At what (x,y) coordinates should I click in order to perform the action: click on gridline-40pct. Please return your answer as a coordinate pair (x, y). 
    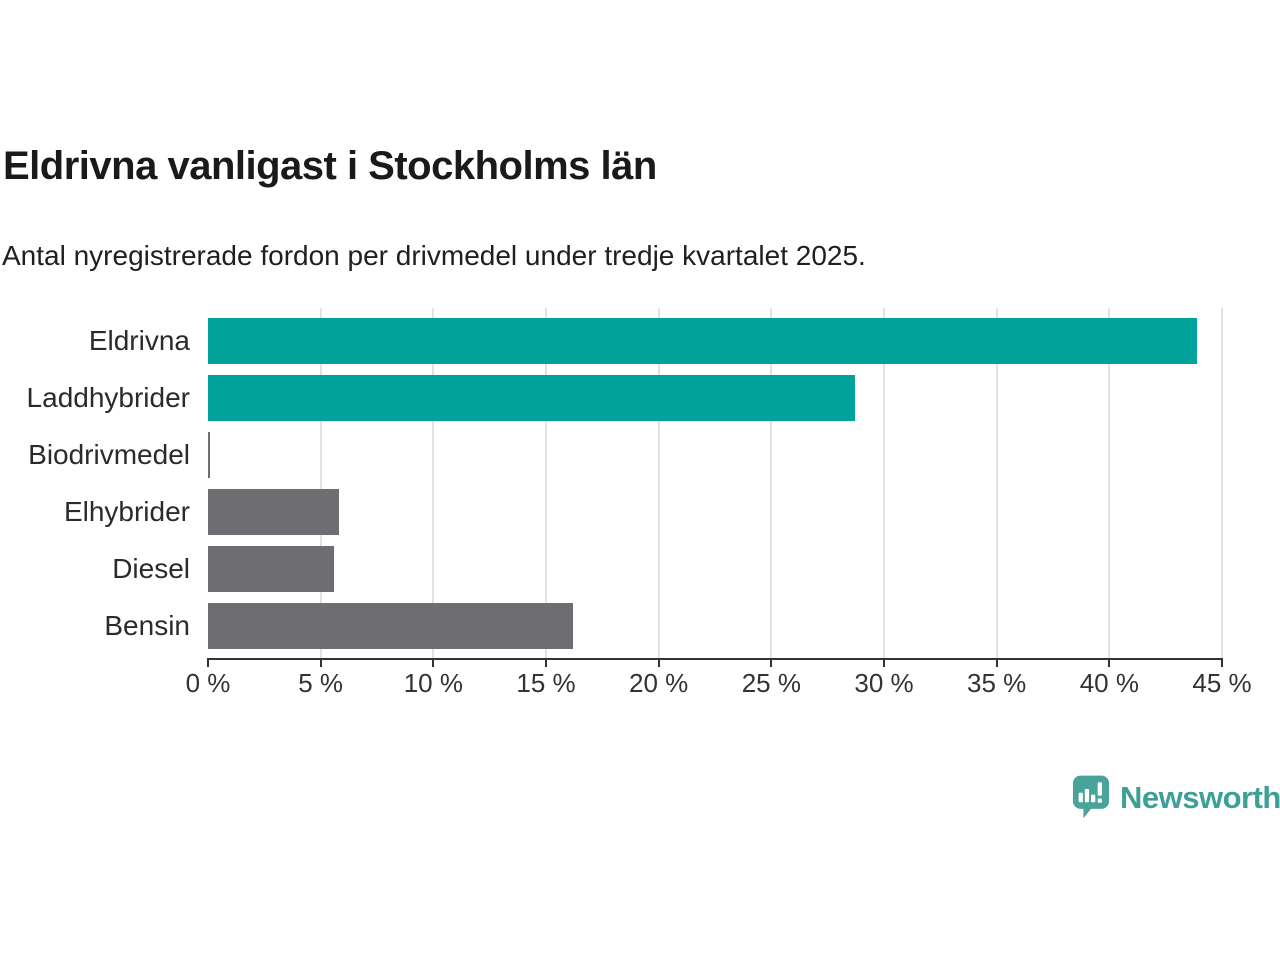
    Looking at the image, I should click on (1109, 483).